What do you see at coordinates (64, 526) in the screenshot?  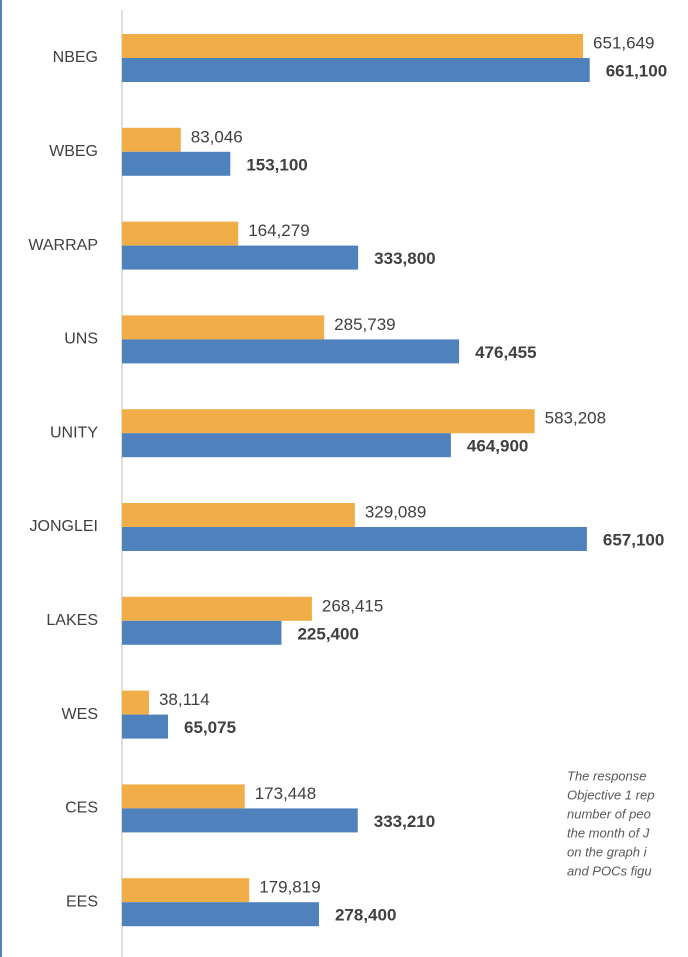 I see `category-label: JONGLEI` at bounding box center [64, 526].